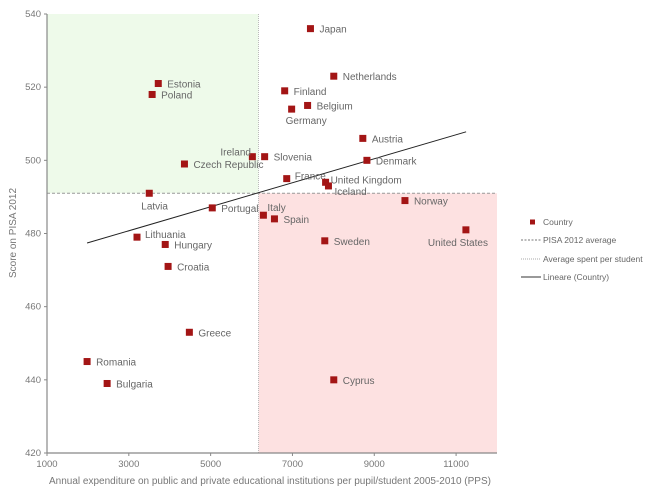 The width and height of the screenshot is (661, 495). What do you see at coordinates (228, 165) in the screenshot?
I see `data-label: Czech Republic` at bounding box center [228, 165].